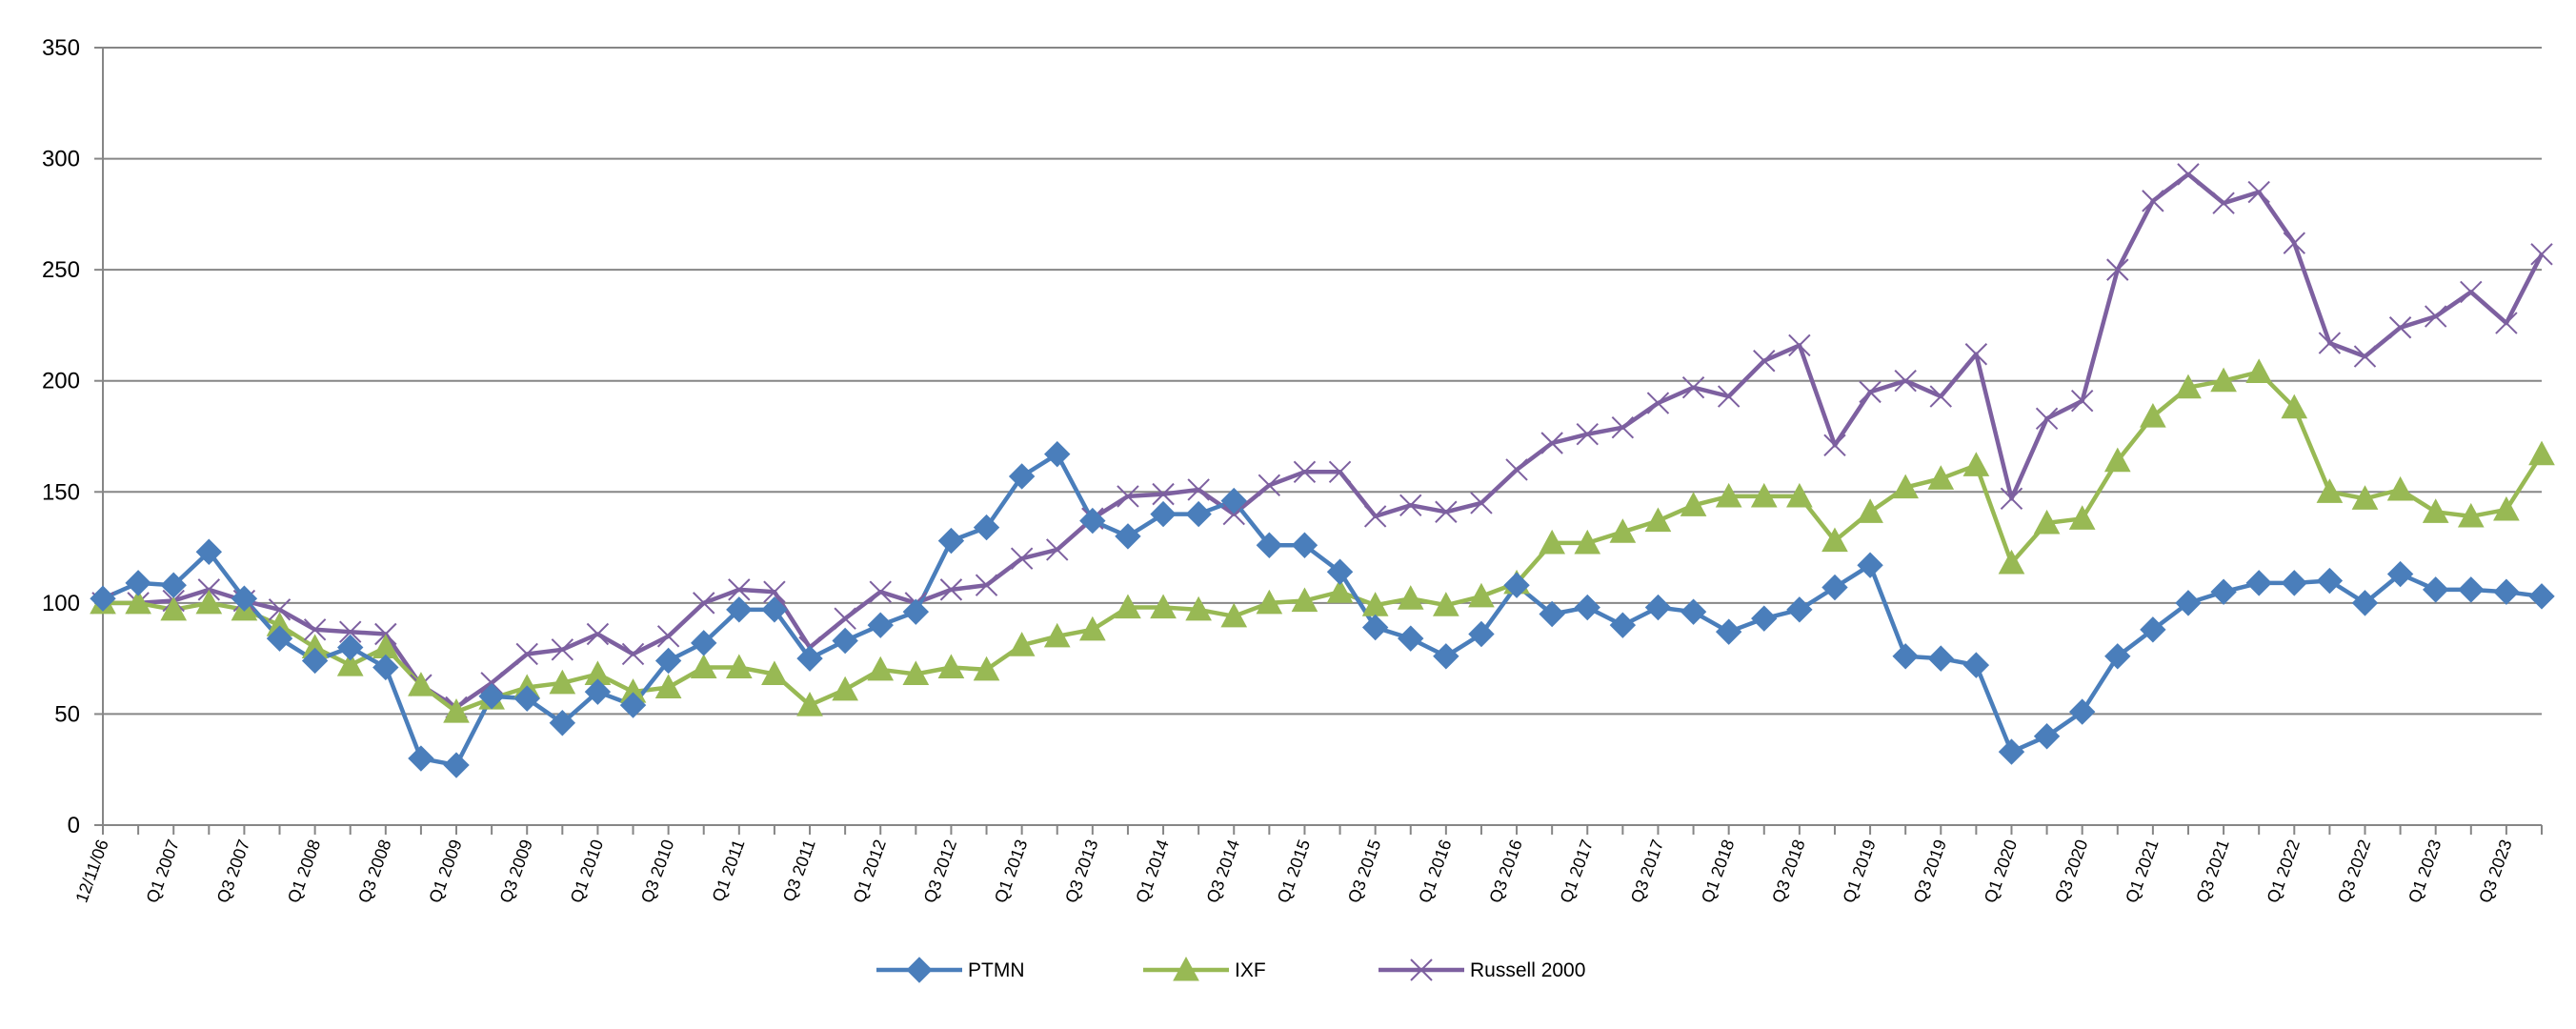  I want to click on y-tick-label: 350, so click(61, 48).